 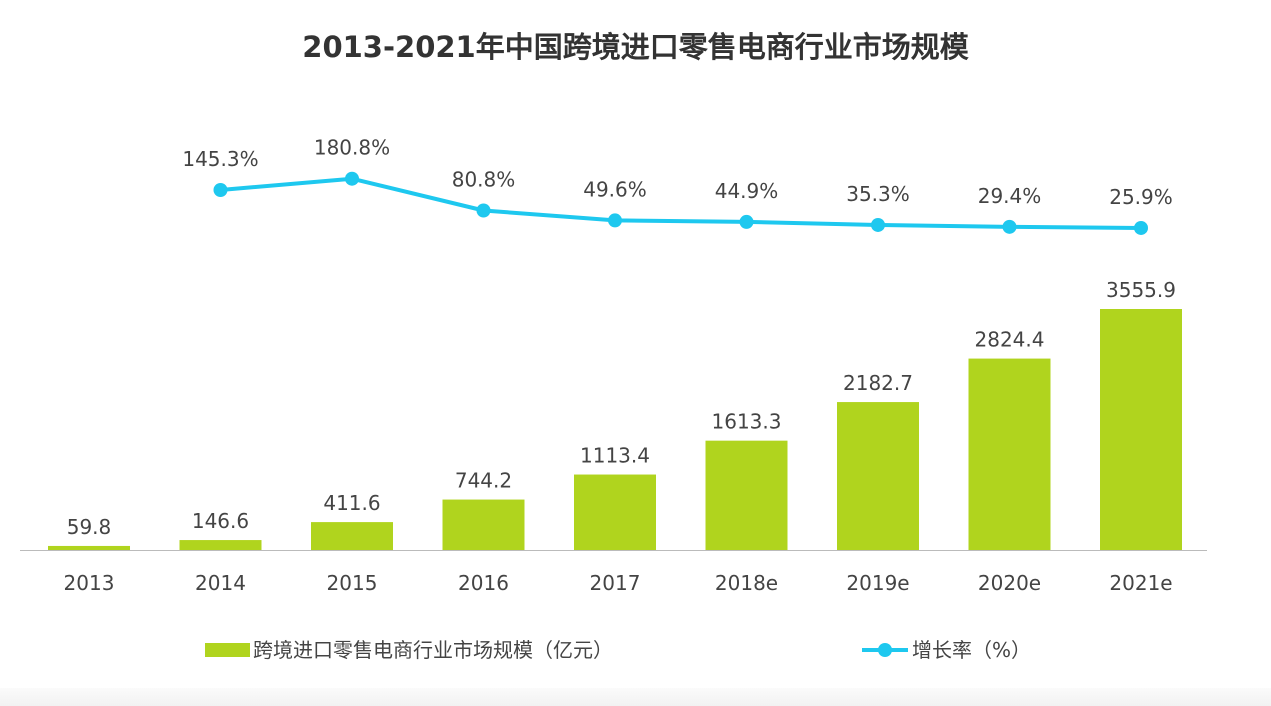 What do you see at coordinates (1141, 290) in the screenshot?
I see `bar-value-label: 3555.9` at bounding box center [1141, 290].